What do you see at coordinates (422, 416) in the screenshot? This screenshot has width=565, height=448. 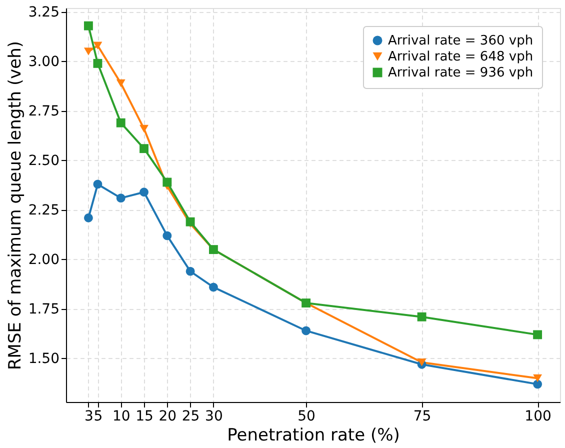 I see `x-tick-label: 75` at bounding box center [422, 416].